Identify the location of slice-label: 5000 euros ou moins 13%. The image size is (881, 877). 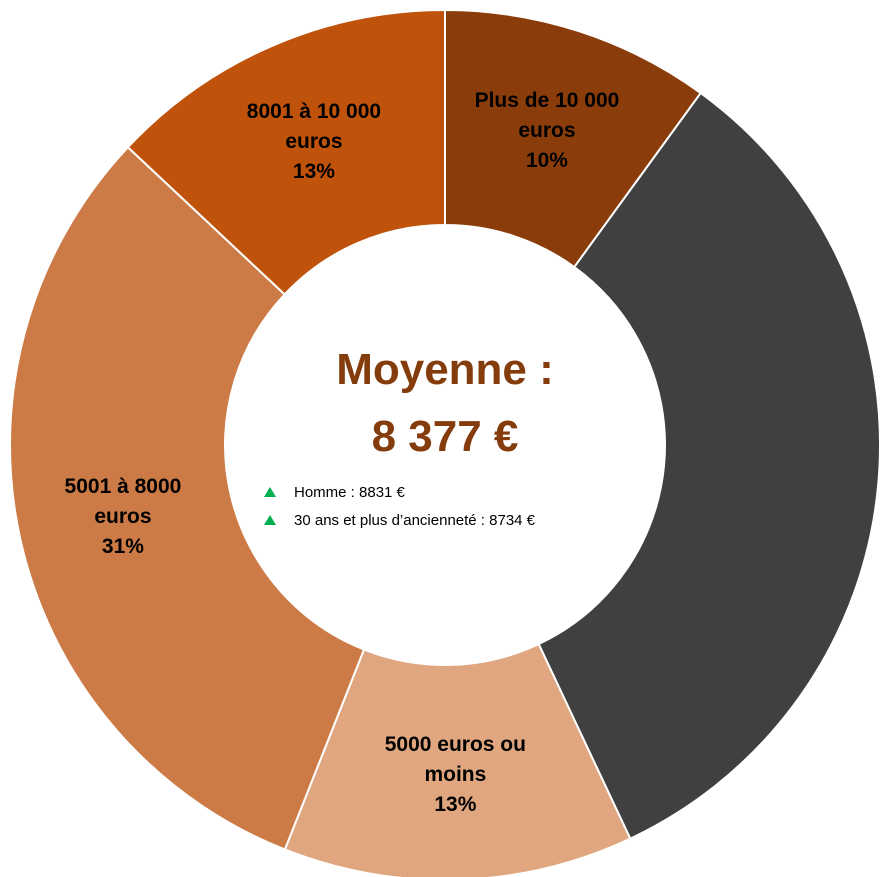
(455, 775).